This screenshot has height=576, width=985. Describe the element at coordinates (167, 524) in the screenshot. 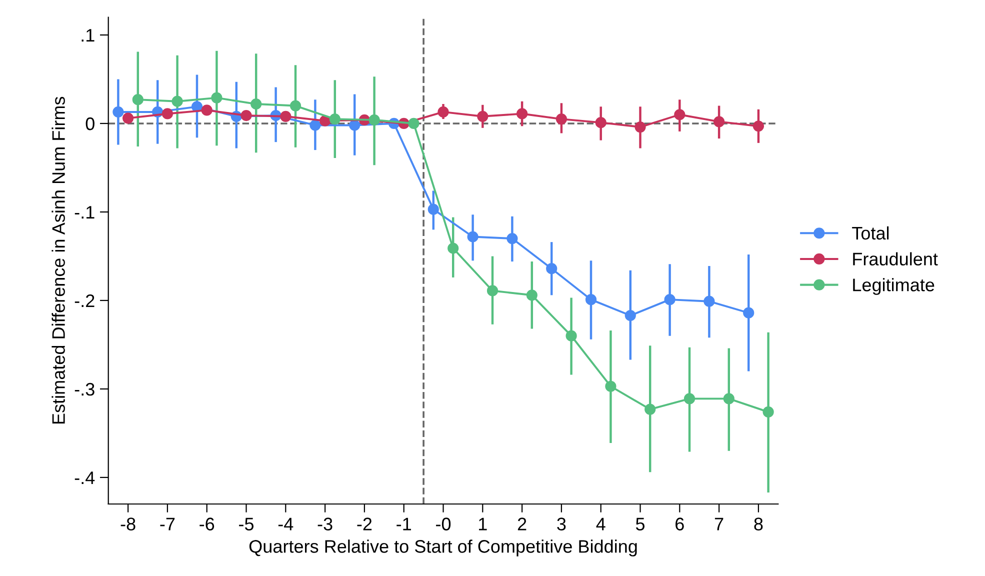

I see `x-tick-label: -7` at that location.